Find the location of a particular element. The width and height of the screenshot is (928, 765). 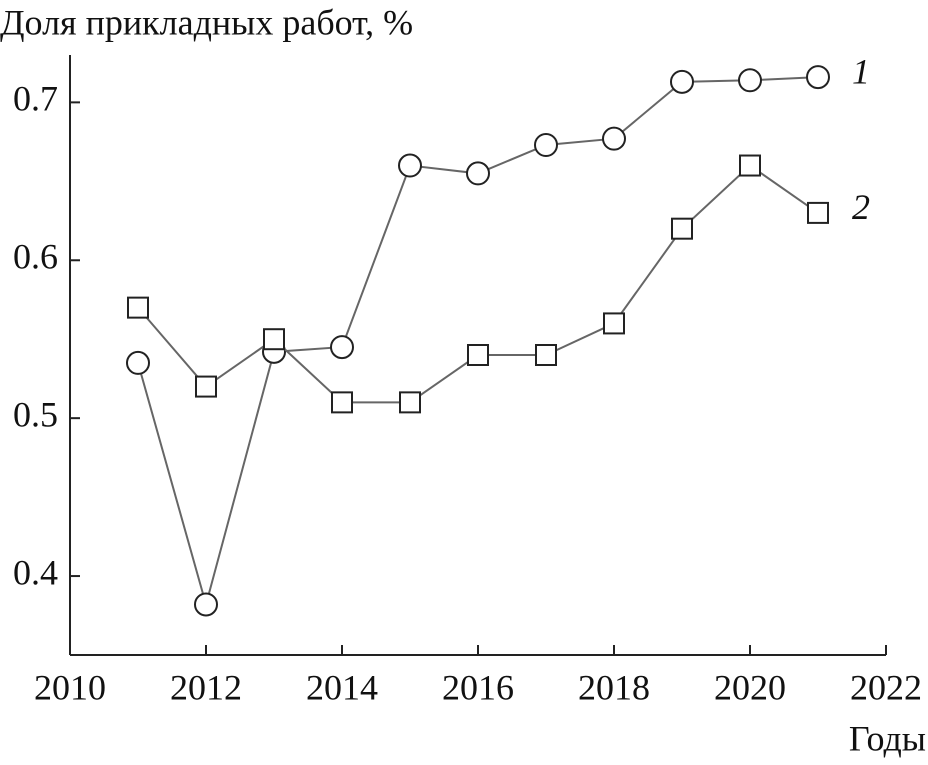

series-label: 1 is located at coordinates (861, 71).